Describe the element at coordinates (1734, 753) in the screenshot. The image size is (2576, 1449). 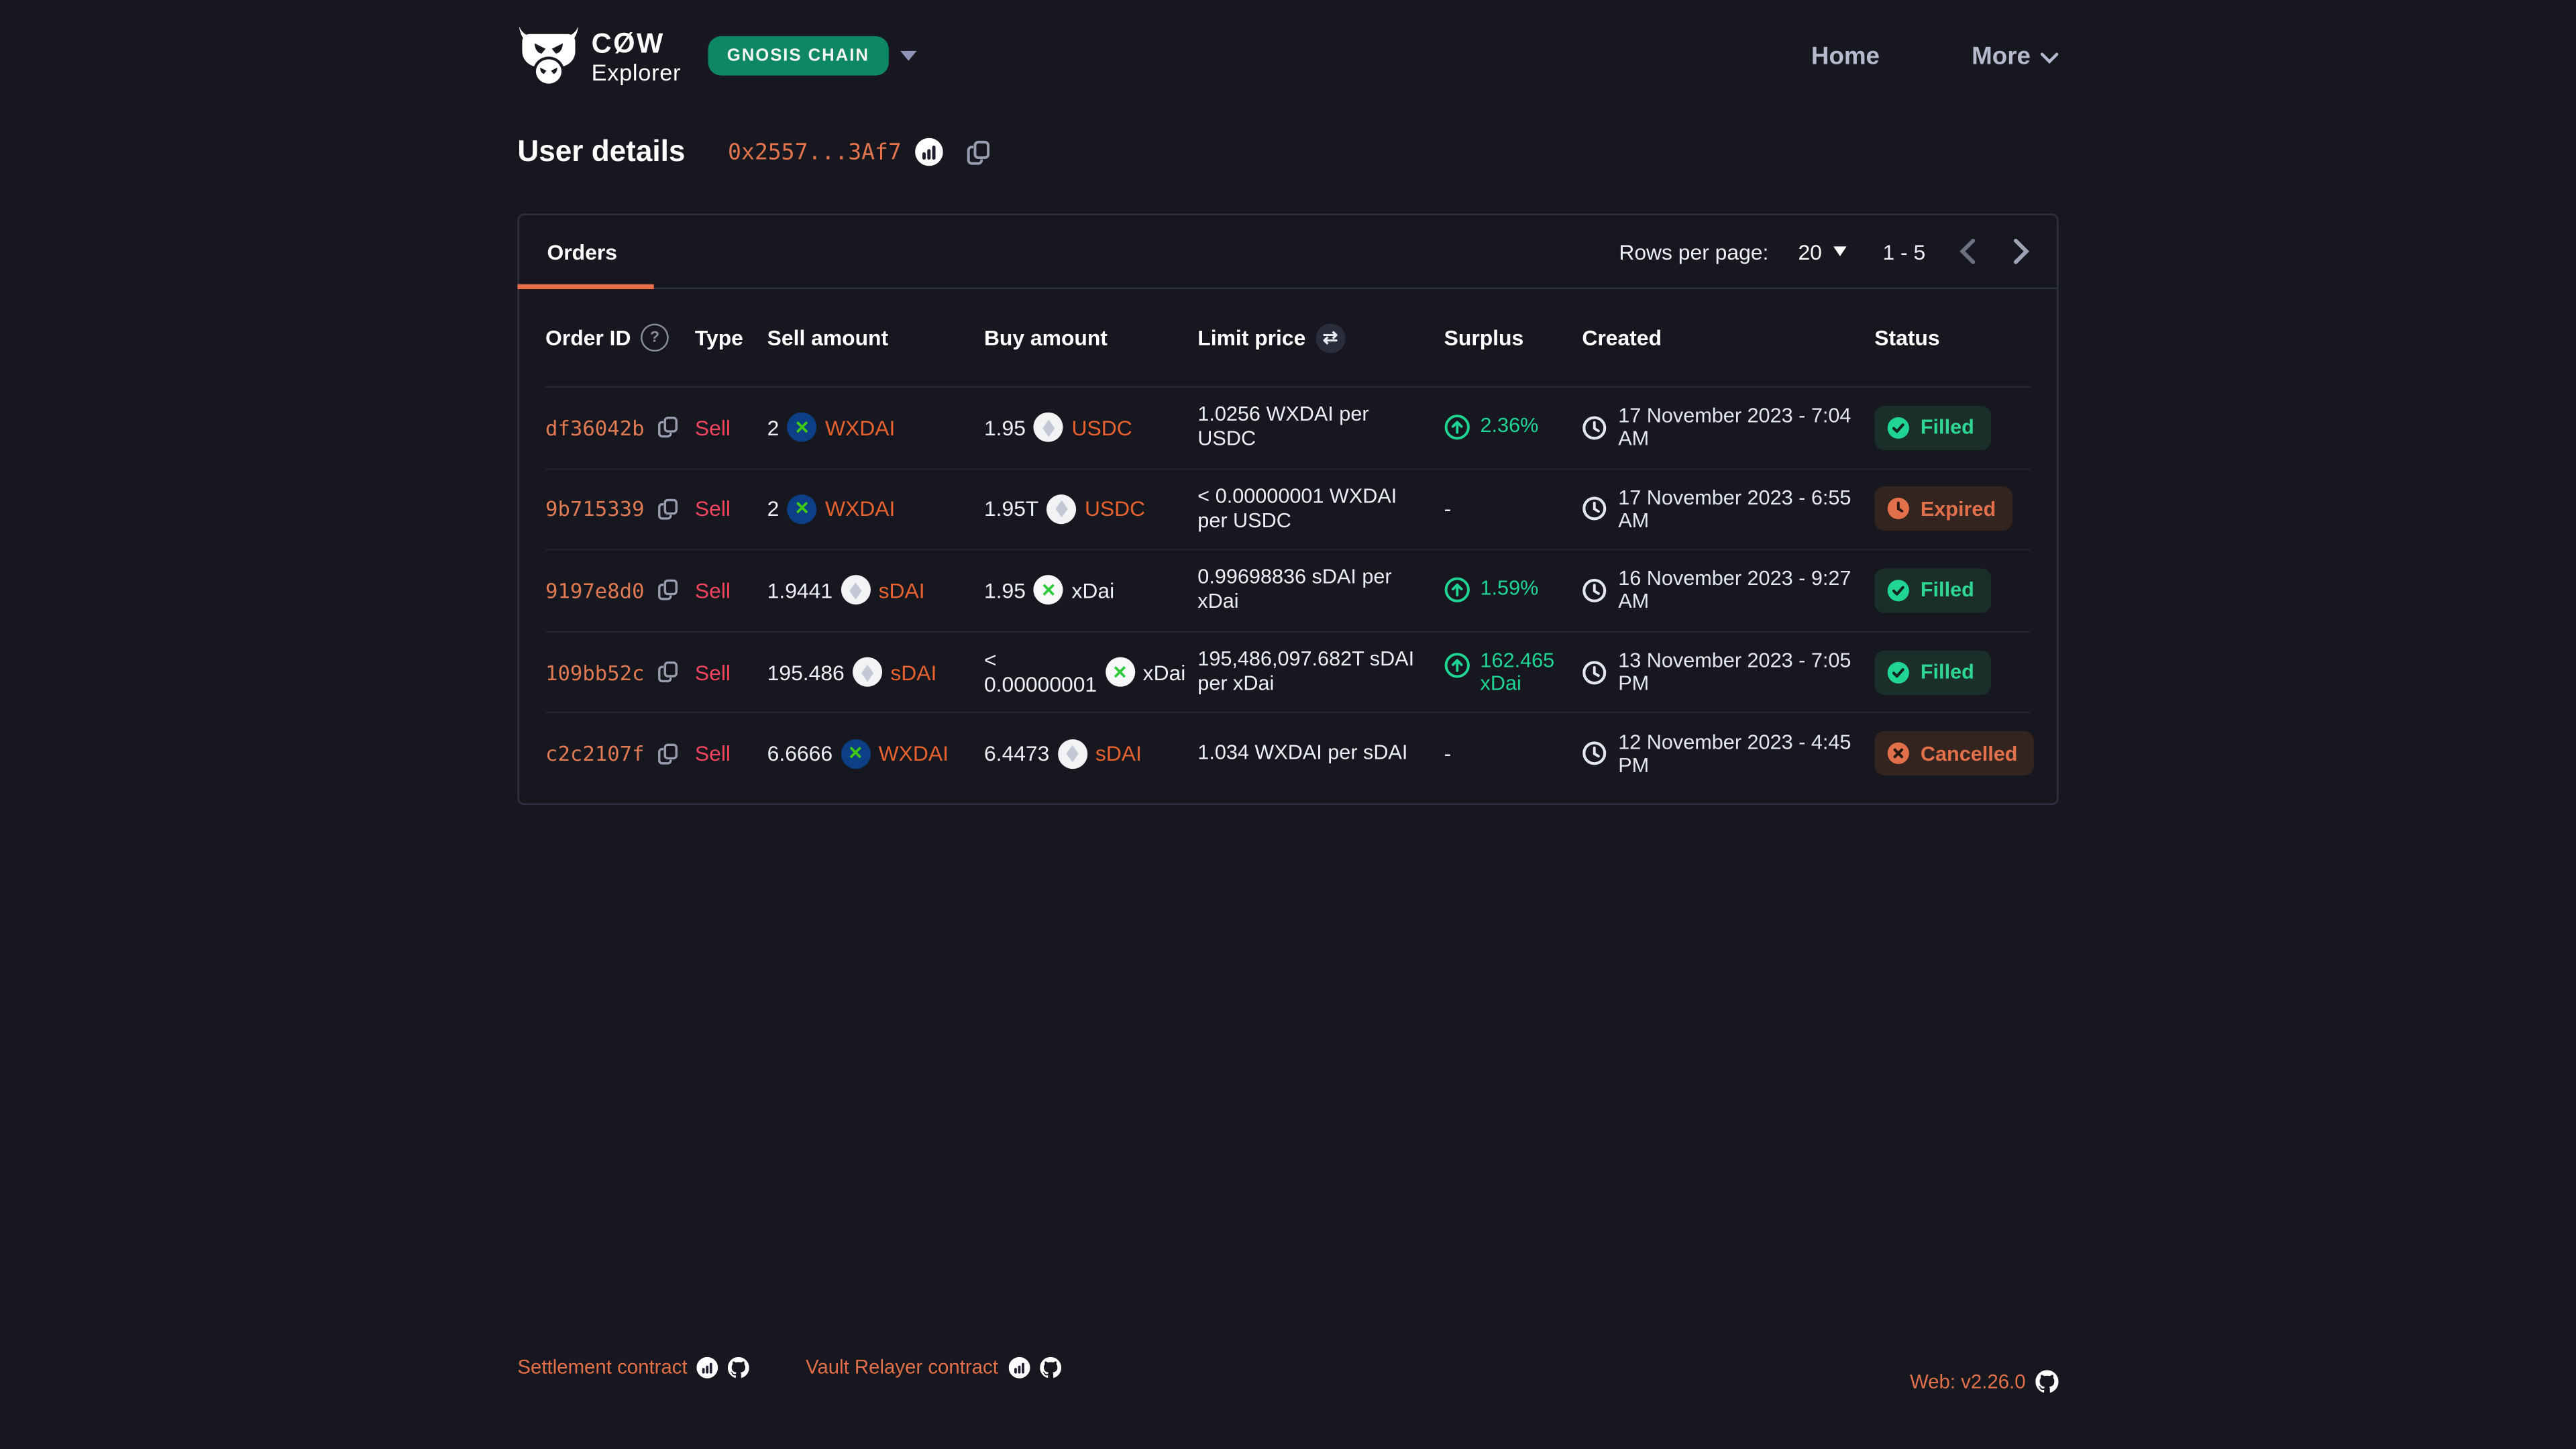
I see `created-value: 12 November 2023 - 4:45 PM` at that location.